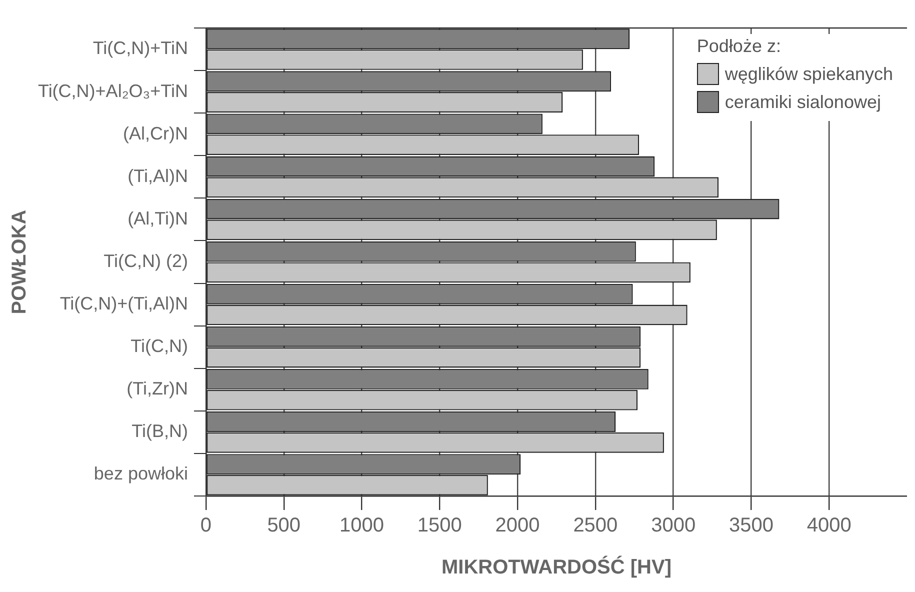  What do you see at coordinates (158, 176) in the screenshot?
I see `y-tick-label: (Ti,Al)N` at bounding box center [158, 176].